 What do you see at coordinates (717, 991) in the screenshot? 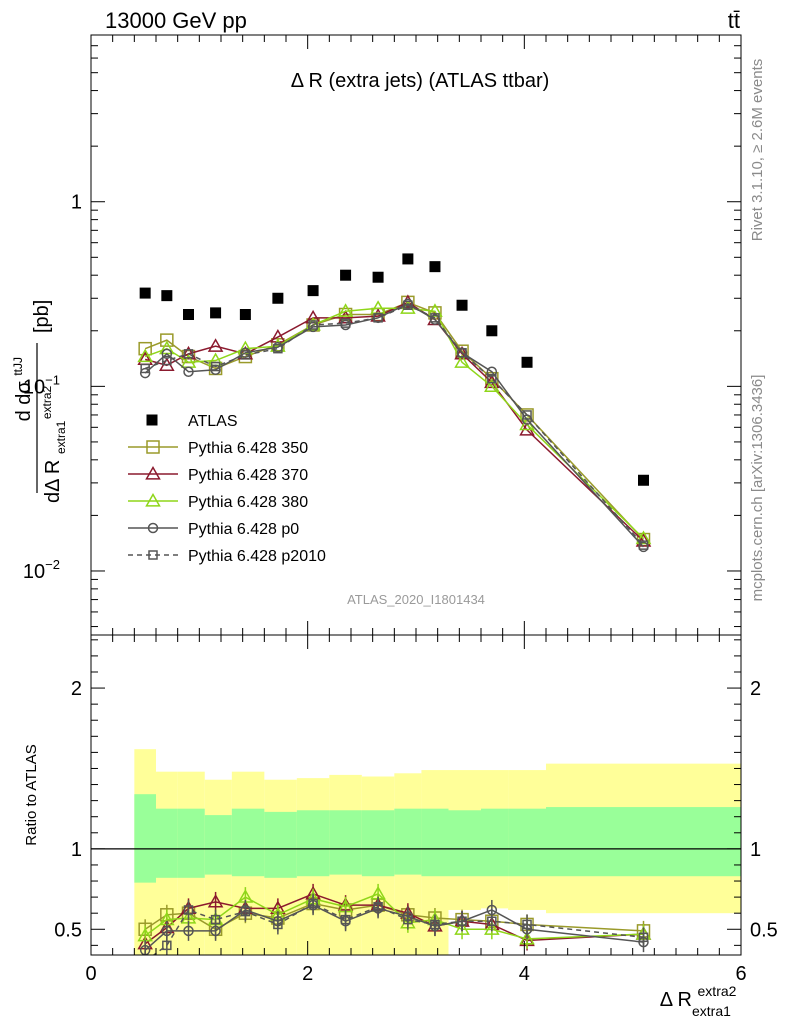
I see `xlabel-sup: extra2` at bounding box center [717, 991].